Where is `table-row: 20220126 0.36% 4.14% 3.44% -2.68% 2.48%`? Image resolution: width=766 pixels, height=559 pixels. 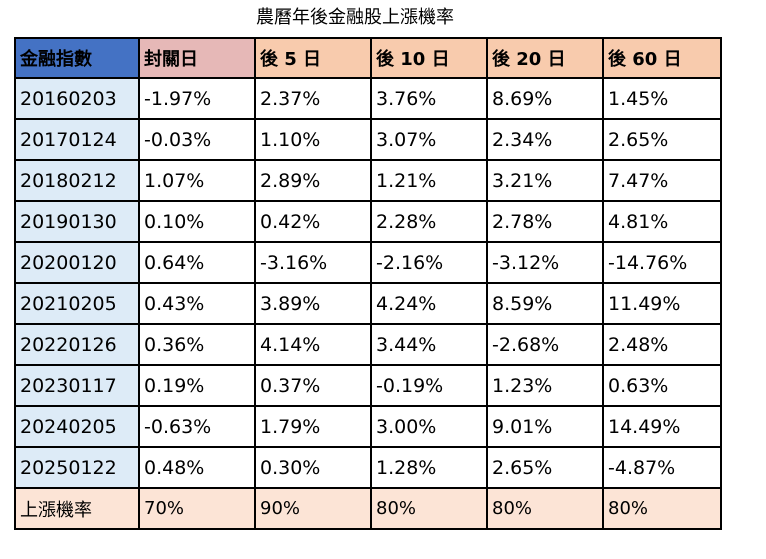
table-row: 20220126 0.36% 4.14% 3.44% -2.68% 2.48% is located at coordinates (368, 344).